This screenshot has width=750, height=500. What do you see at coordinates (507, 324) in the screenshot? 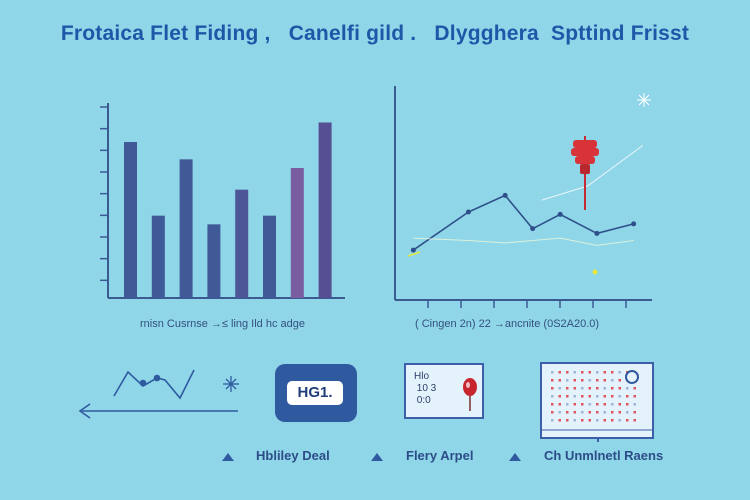
I see `line-chart-caption: ( Cingen 2n) 22 →ancnite (0S2A20.0)` at bounding box center [507, 324].